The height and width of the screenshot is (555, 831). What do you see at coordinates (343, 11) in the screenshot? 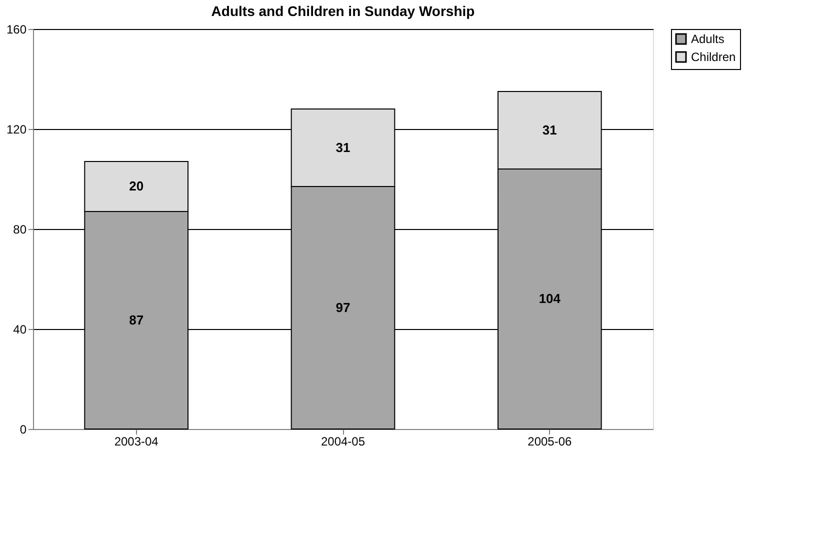
I see `chart-title: Adults and Children in Sunday Worship` at bounding box center [343, 11].